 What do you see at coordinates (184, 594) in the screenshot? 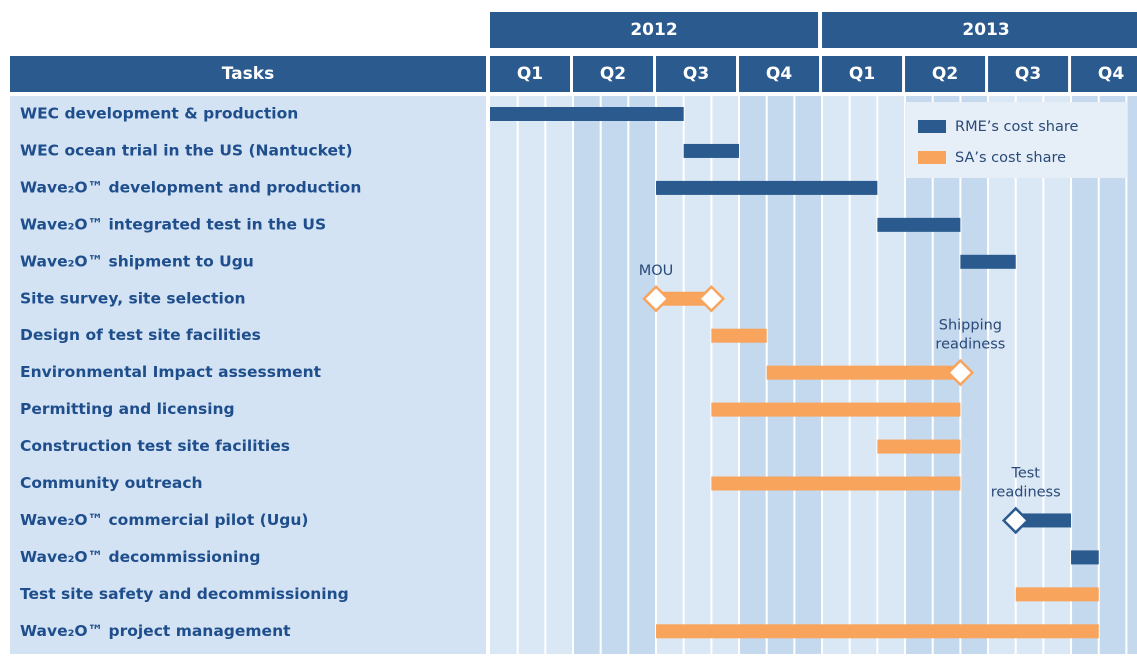
I see `task-label: Test site safety and decommissioning` at bounding box center [184, 594].